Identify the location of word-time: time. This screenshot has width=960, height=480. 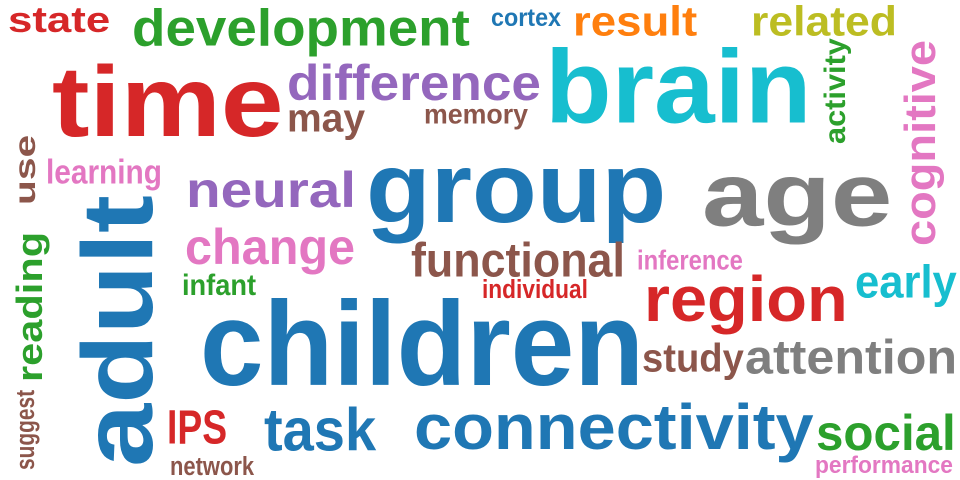
(168, 102).